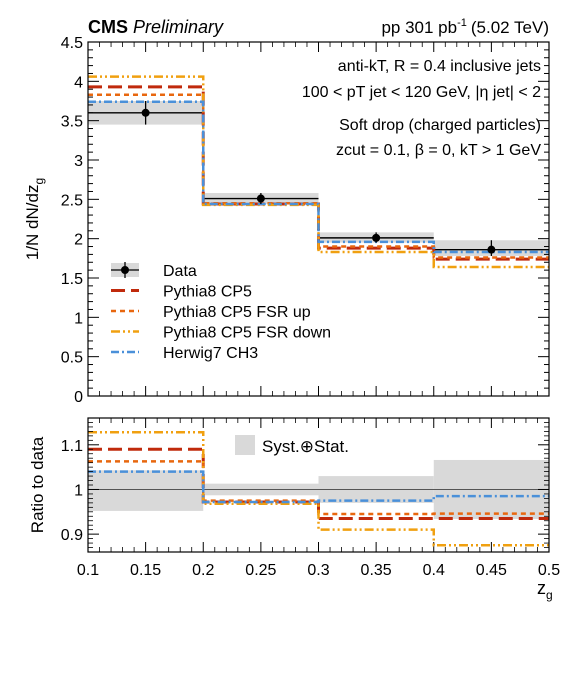 The width and height of the screenshot is (580, 682). What do you see at coordinates (438, 150) in the screenshot?
I see `annotation-zcut: zcut = 0.1, β = 0, kT > 1 GeV` at bounding box center [438, 150].